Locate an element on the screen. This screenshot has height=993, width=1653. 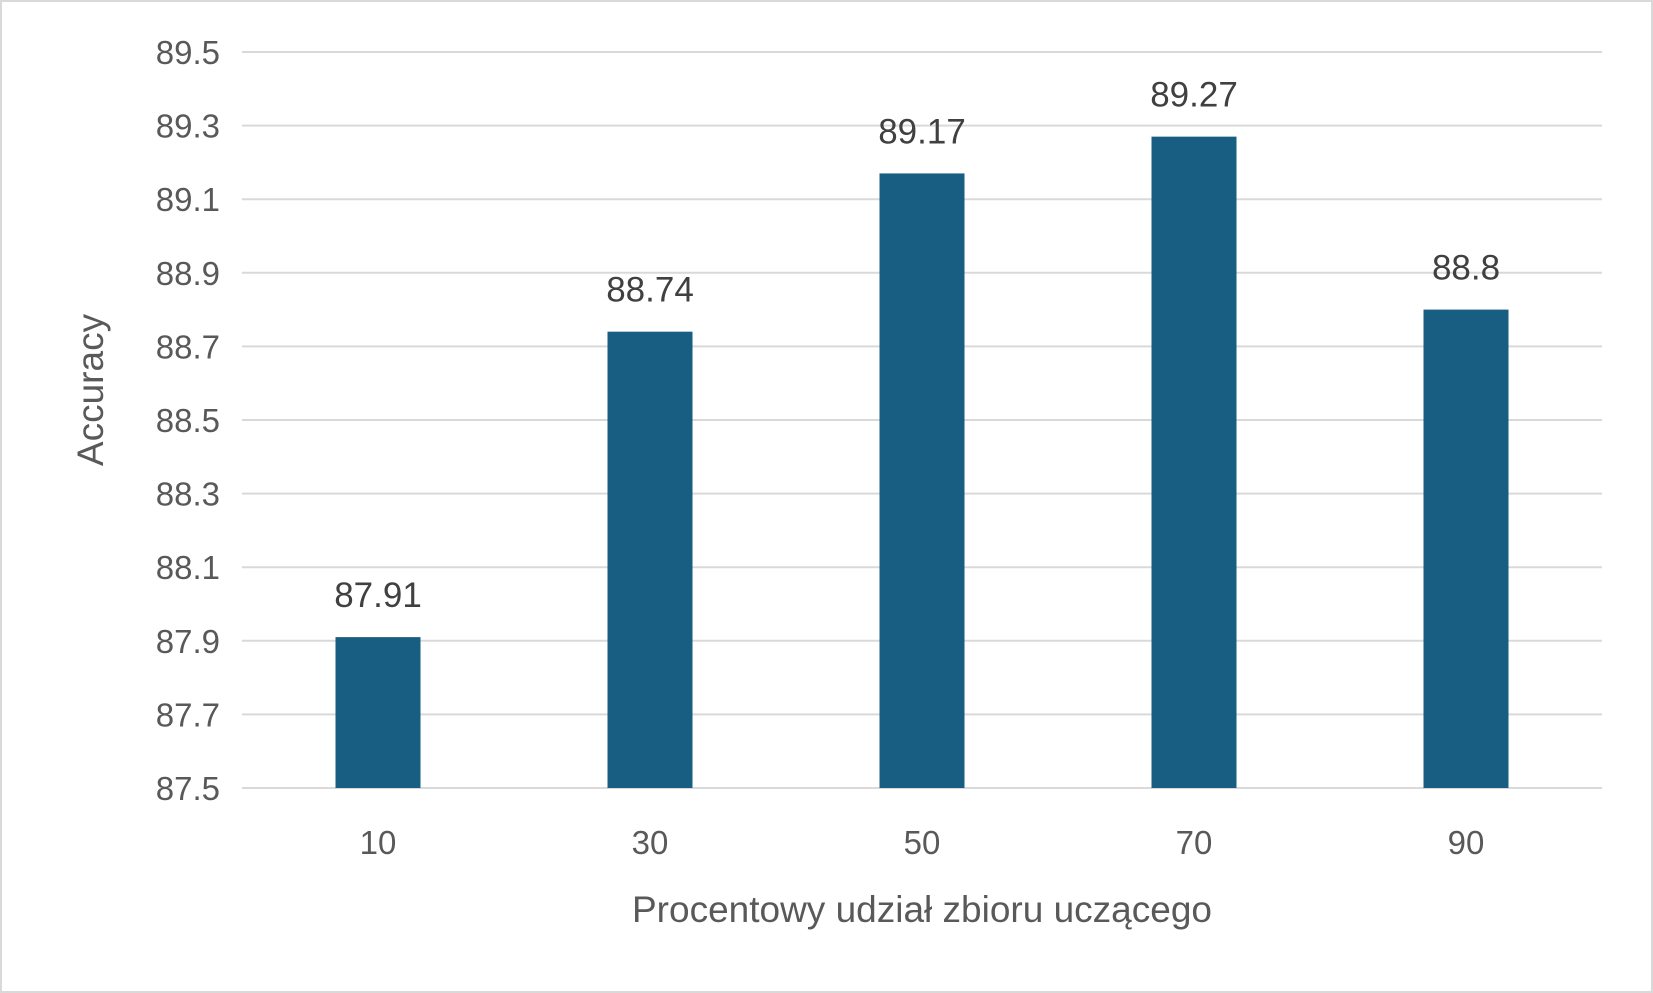
x-tick-label: 90 is located at coordinates (1466, 842).